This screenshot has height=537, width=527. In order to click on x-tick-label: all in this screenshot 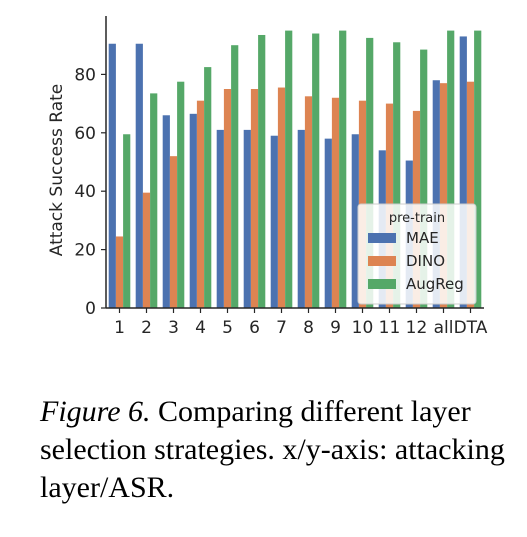, I will do `click(444, 328)`.